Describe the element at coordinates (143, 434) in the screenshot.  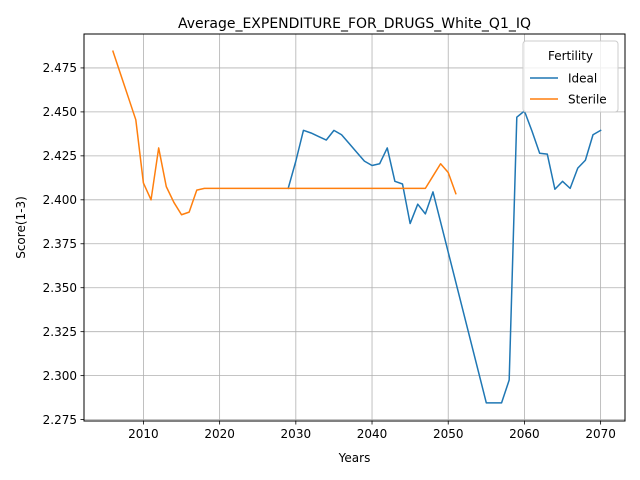
I see `x-tick-label: 2010` at that location.